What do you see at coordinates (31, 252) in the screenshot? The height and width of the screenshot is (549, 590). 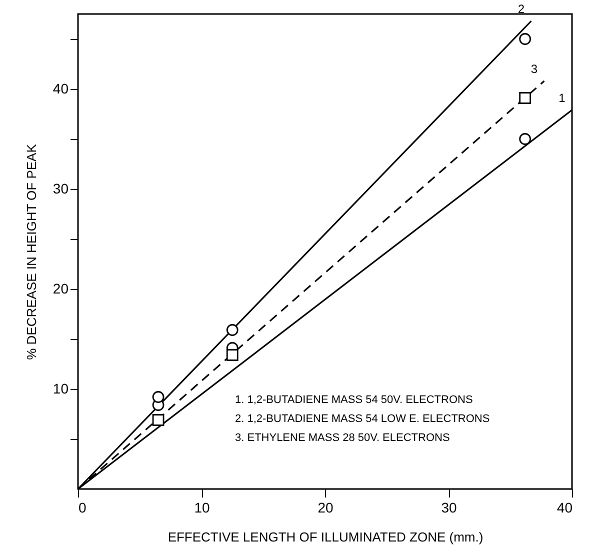 I see `y-axis-title: % DECREASE IN HEIGHT OF PEAK` at bounding box center [31, 252].